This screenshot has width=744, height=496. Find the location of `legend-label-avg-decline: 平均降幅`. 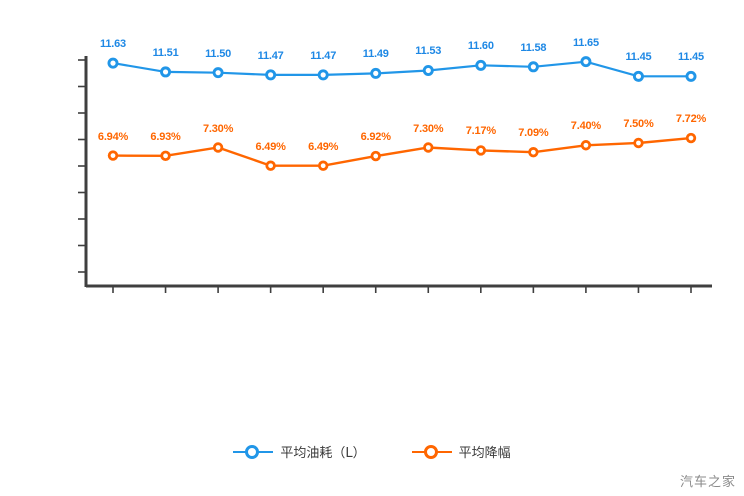

legend-label-avg-decline: 平均降幅 is located at coordinates (484, 453).